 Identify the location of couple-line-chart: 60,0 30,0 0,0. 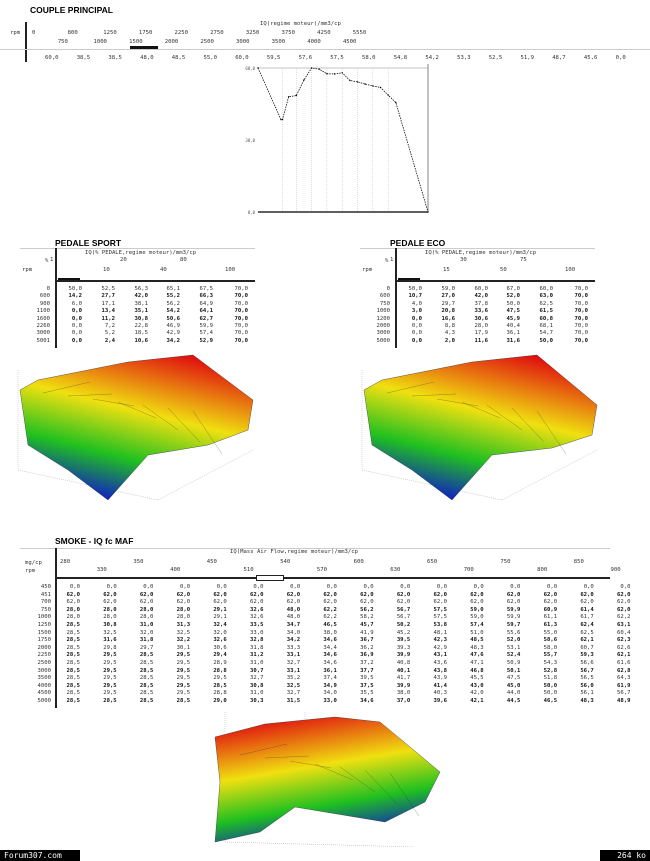
(337, 139).